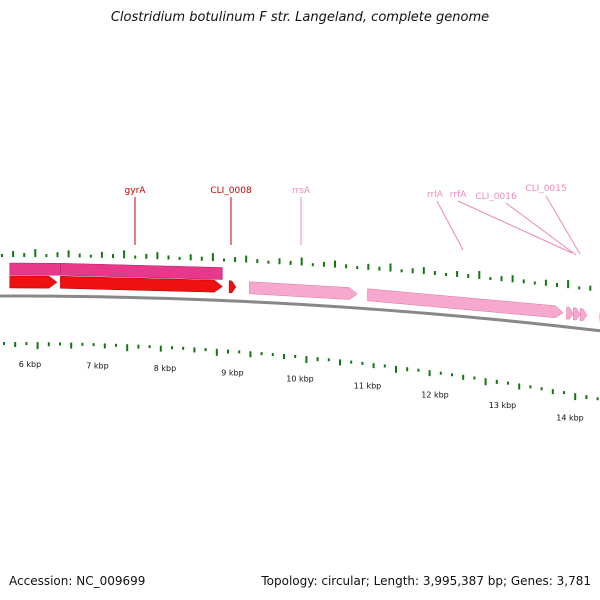 This screenshot has height=600, width=600. I want to click on accession-label: Accession: NC_009699, so click(77, 581).